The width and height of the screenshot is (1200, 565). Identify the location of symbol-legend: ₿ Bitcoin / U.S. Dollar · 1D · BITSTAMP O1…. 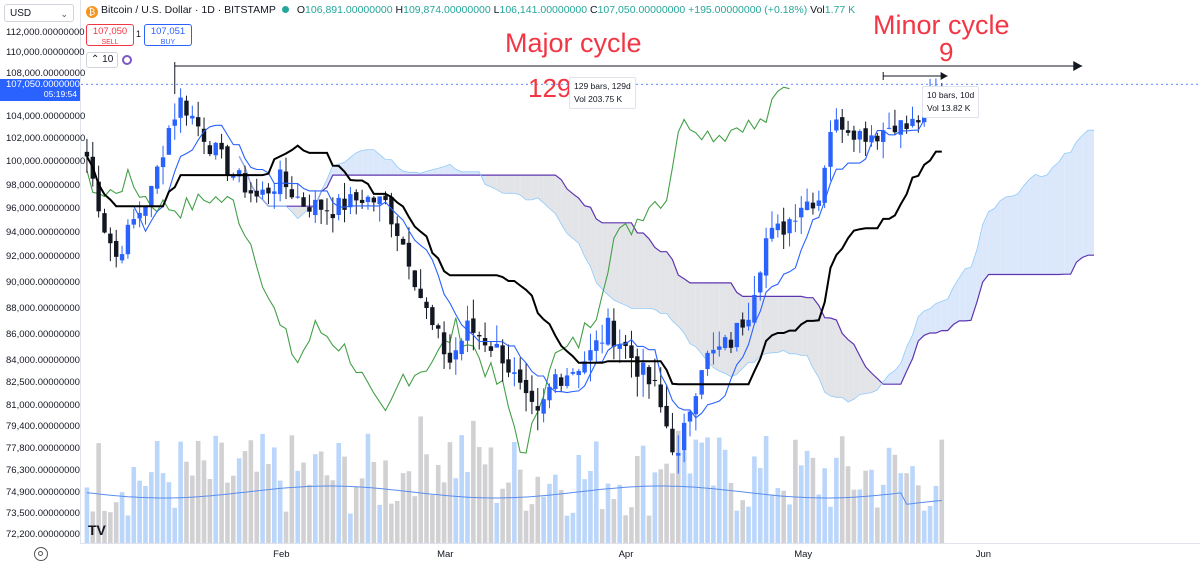
(470, 12).